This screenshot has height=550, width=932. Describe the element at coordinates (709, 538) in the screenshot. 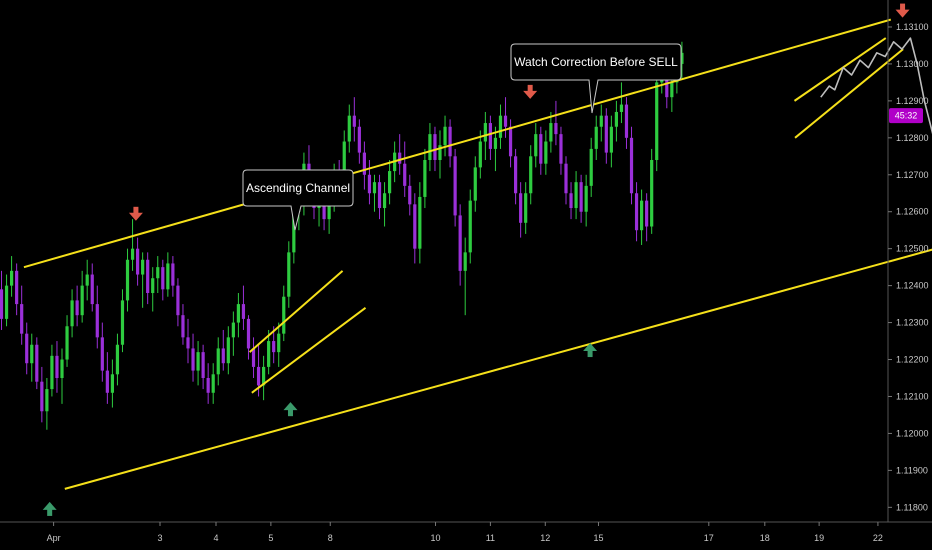

I see `x-tick-label: 17` at that location.